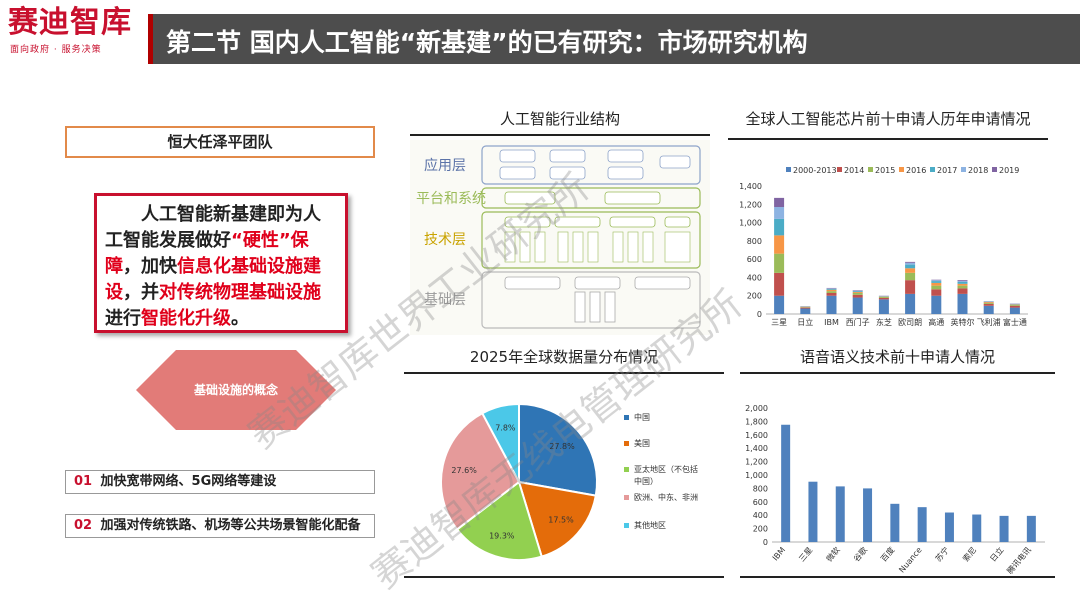 The width and height of the screenshot is (1080, 608). Describe the element at coordinates (642, 417) in the screenshot. I see `legend-label: 中国` at that location.